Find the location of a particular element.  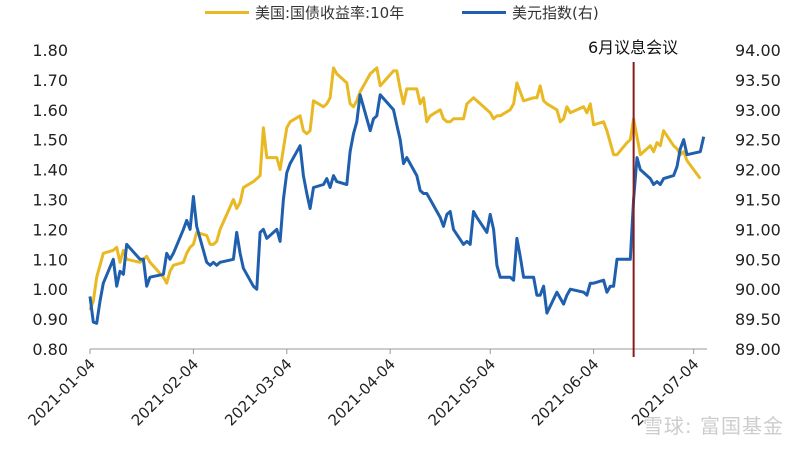

y-left-tick-label: 1.30 is located at coordinates (50, 200).